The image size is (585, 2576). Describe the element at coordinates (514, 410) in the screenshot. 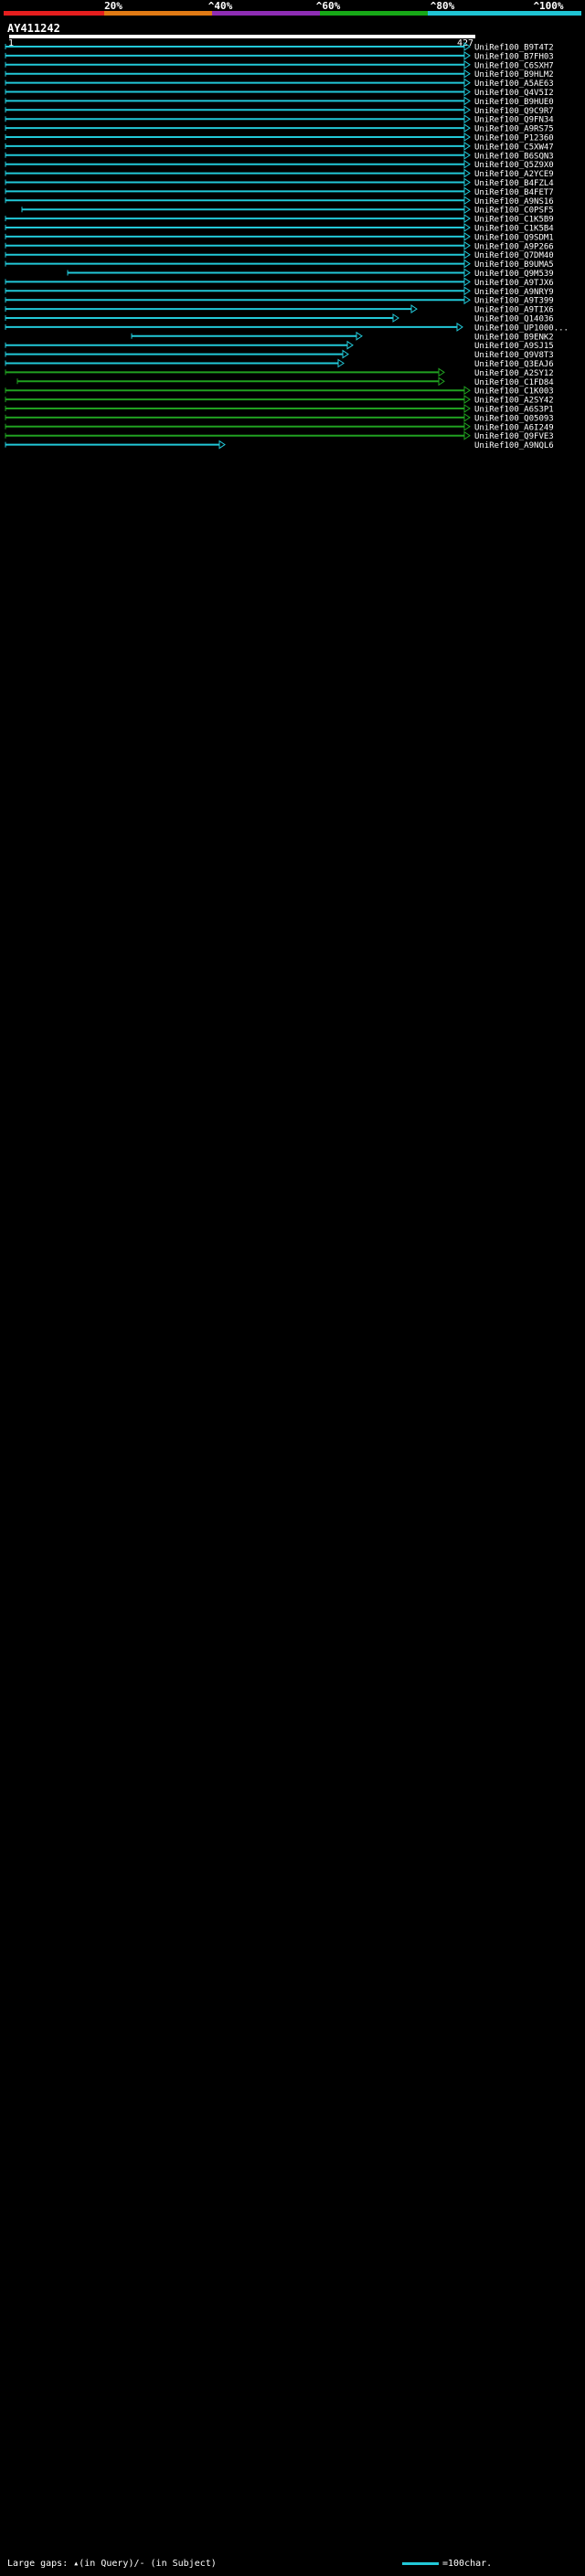

I see `hit-id-link: UniRef100_A6S3P1` at that location.